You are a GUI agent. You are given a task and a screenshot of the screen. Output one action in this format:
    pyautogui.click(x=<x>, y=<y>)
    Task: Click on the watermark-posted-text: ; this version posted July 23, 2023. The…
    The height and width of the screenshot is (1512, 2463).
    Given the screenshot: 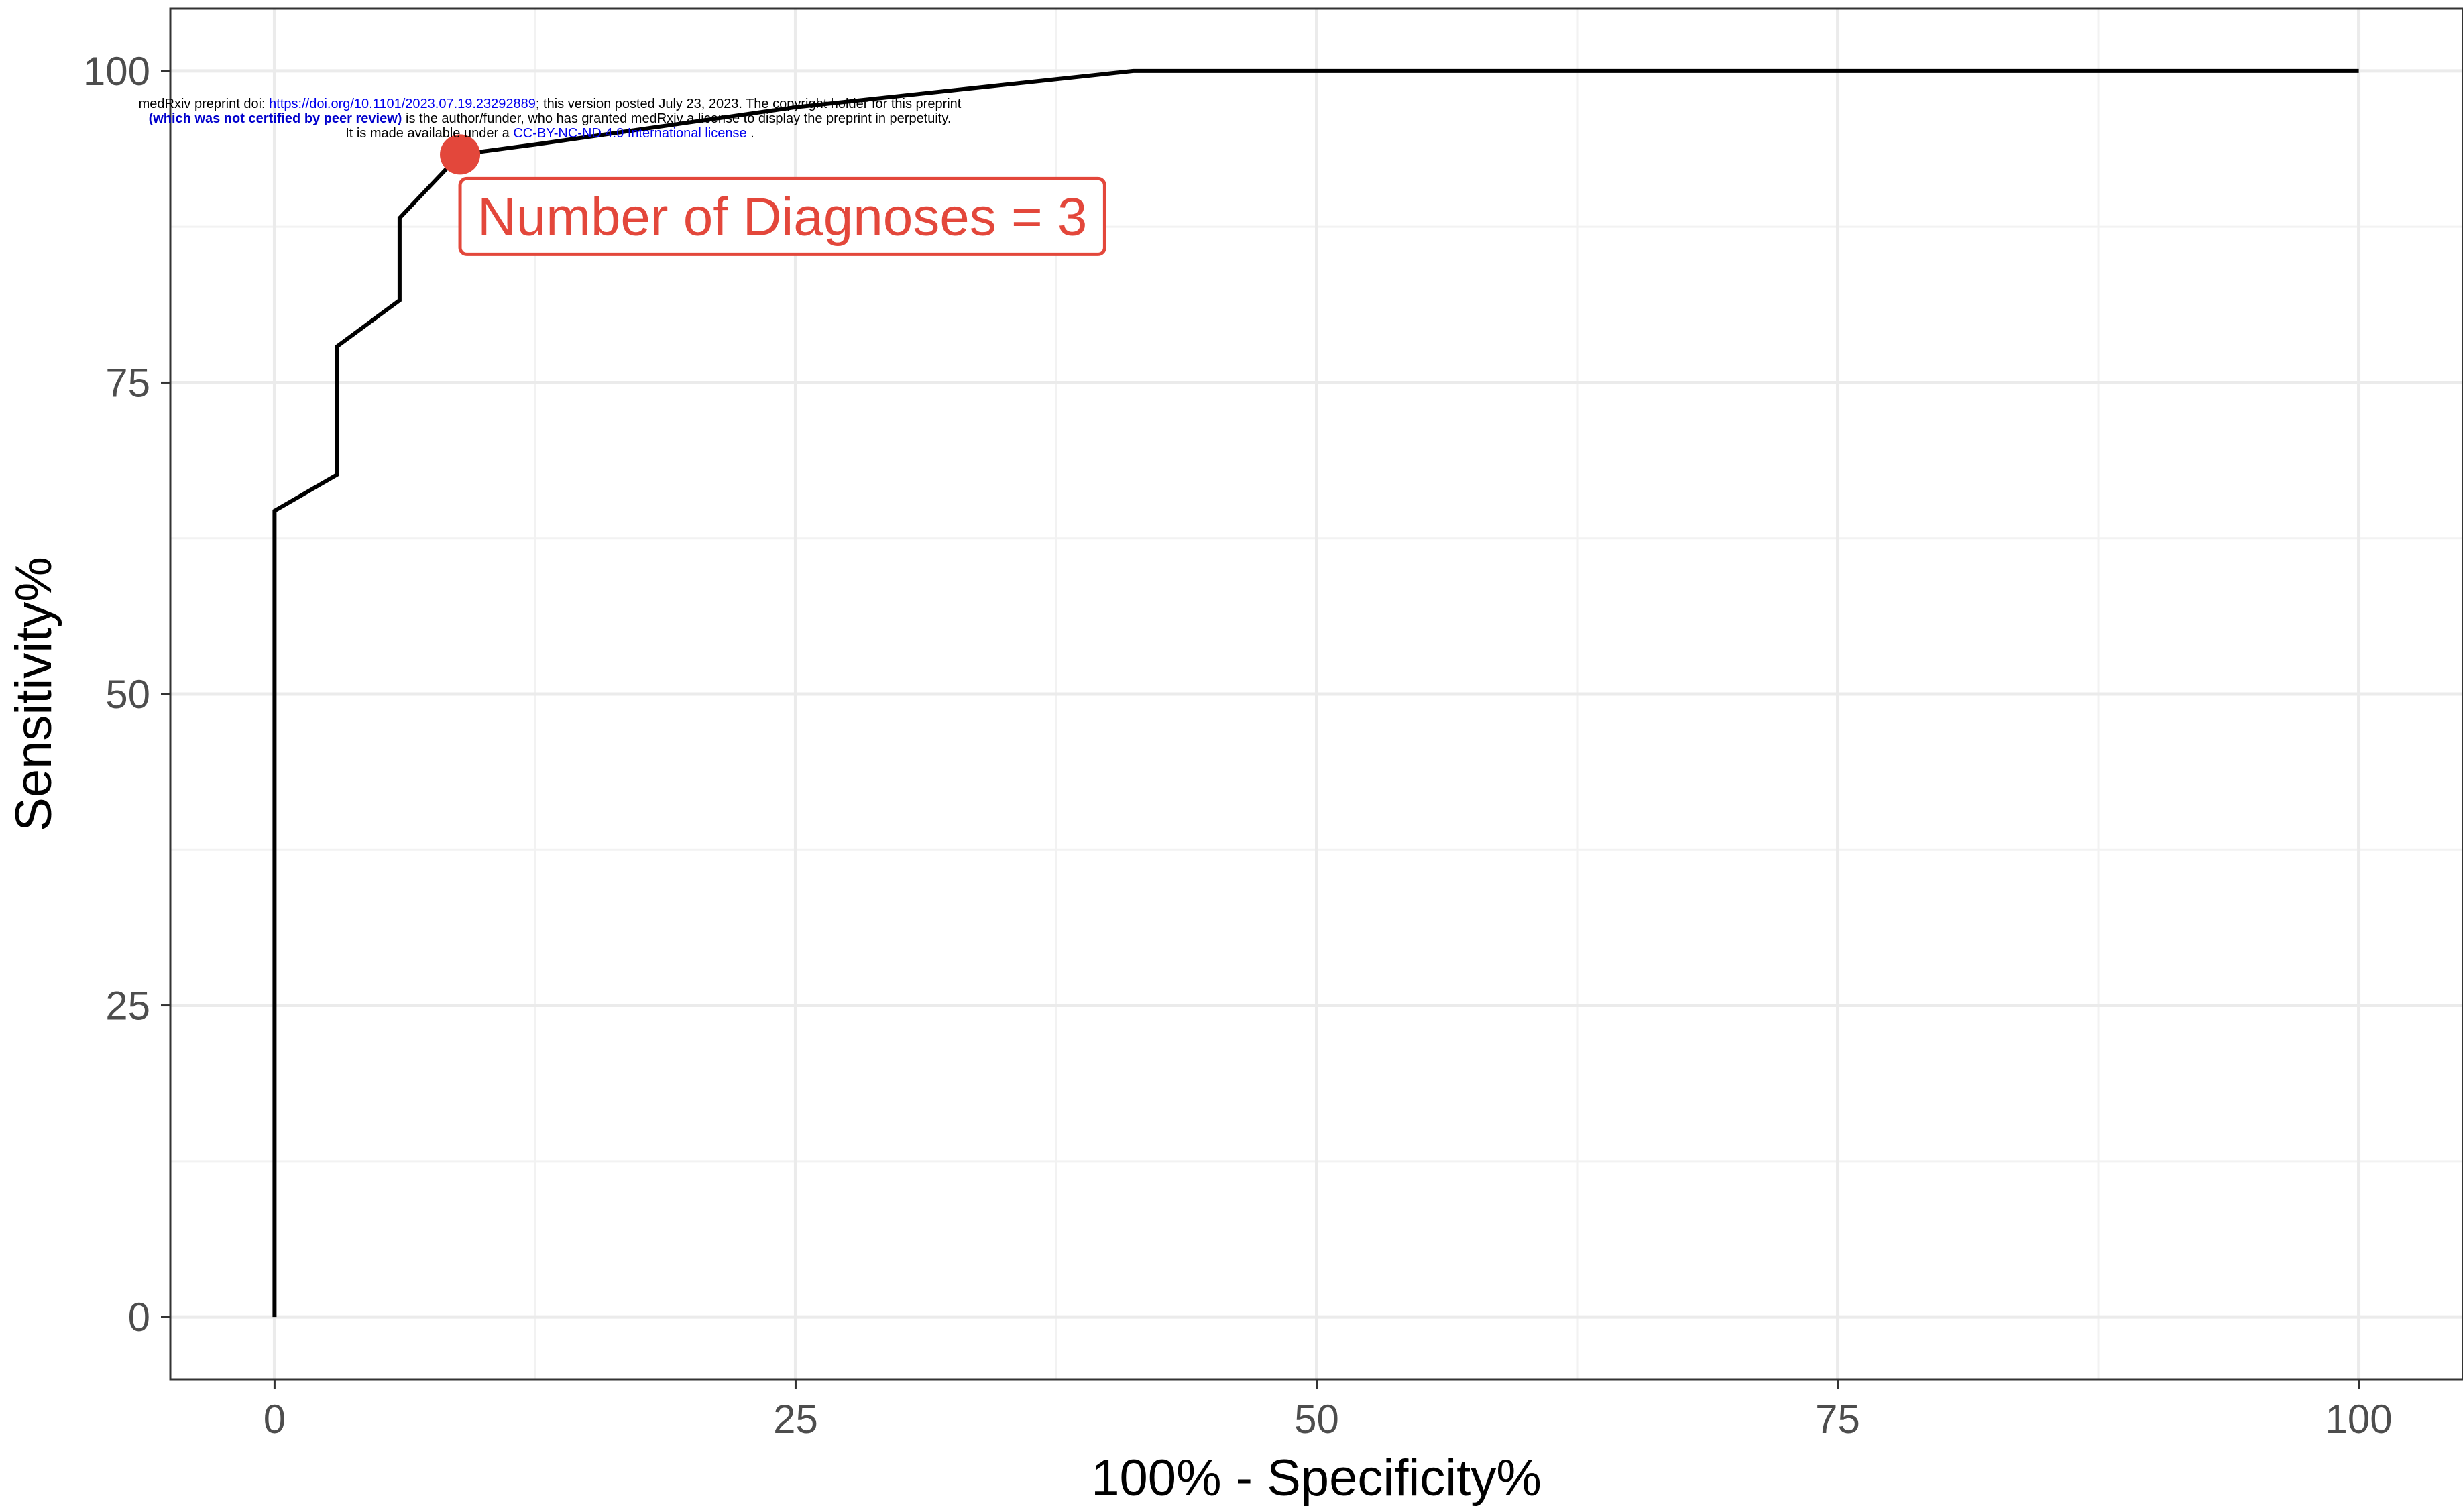 What is the action you would take?
    pyautogui.click(x=748, y=104)
    